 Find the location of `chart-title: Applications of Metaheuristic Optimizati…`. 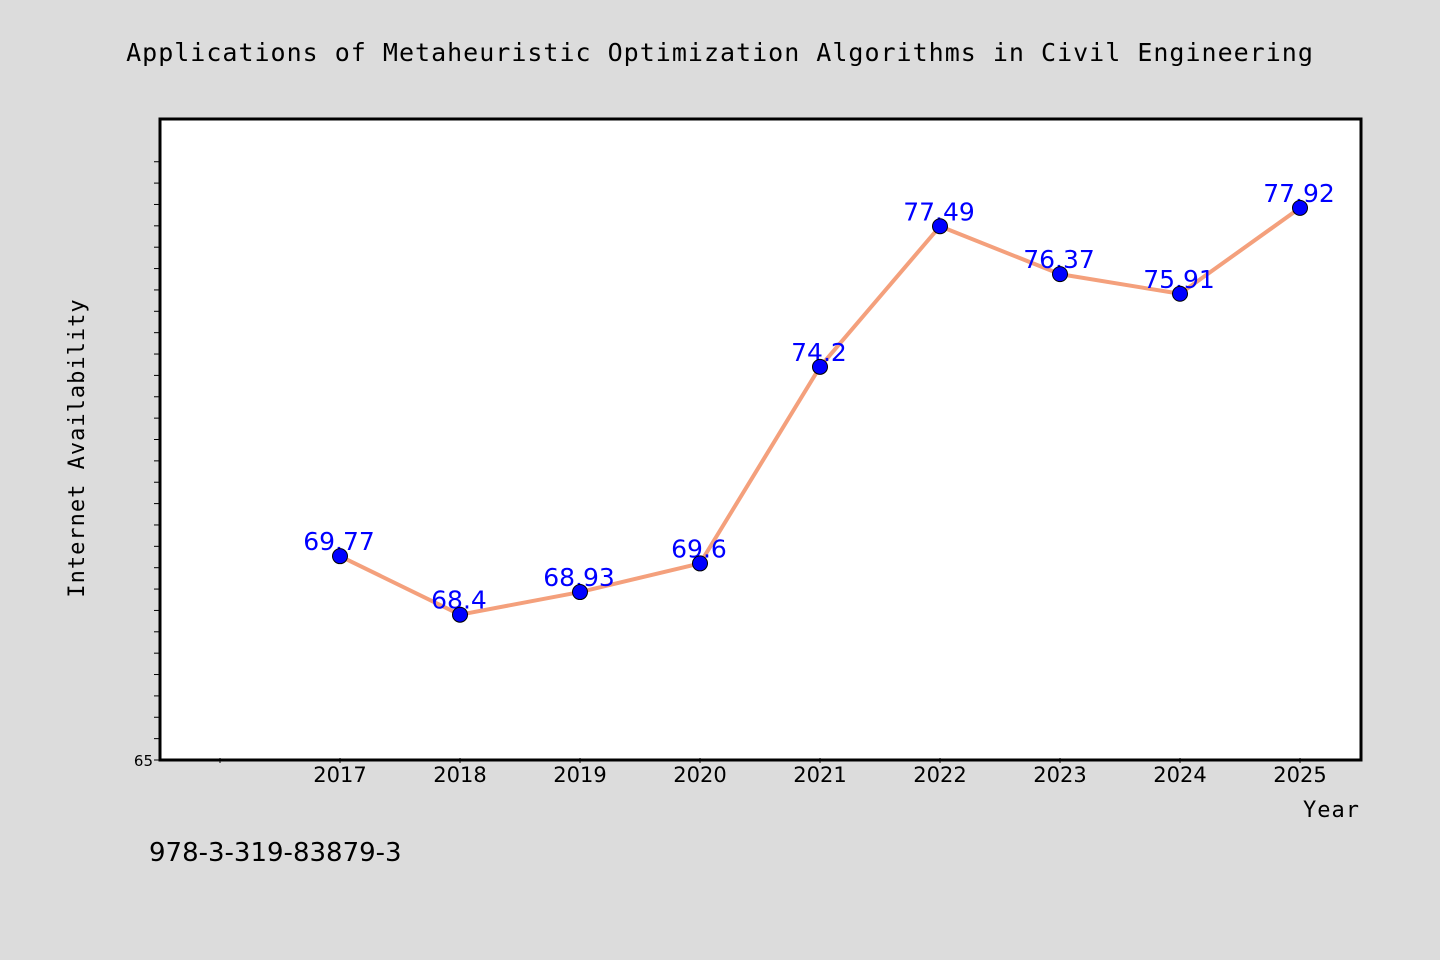

chart-title: Applications of Metaheuristic Optimizati… is located at coordinates (720, 52).